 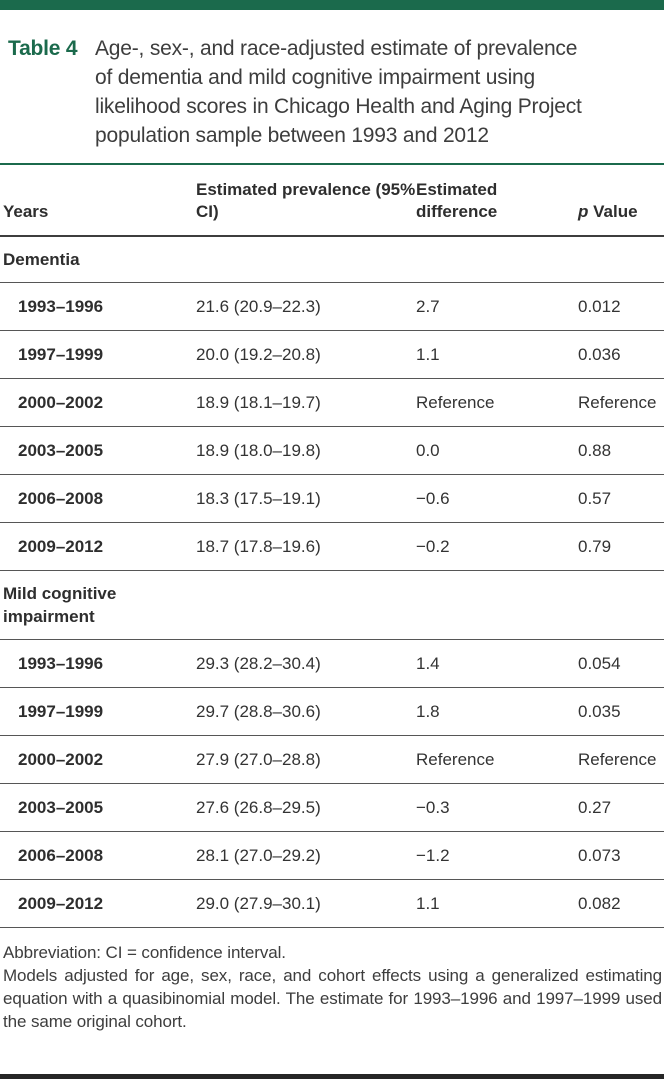 What do you see at coordinates (306, 450) in the screenshot?
I see `cell-prevalence: 18.9 (18.0–19.8)` at bounding box center [306, 450].